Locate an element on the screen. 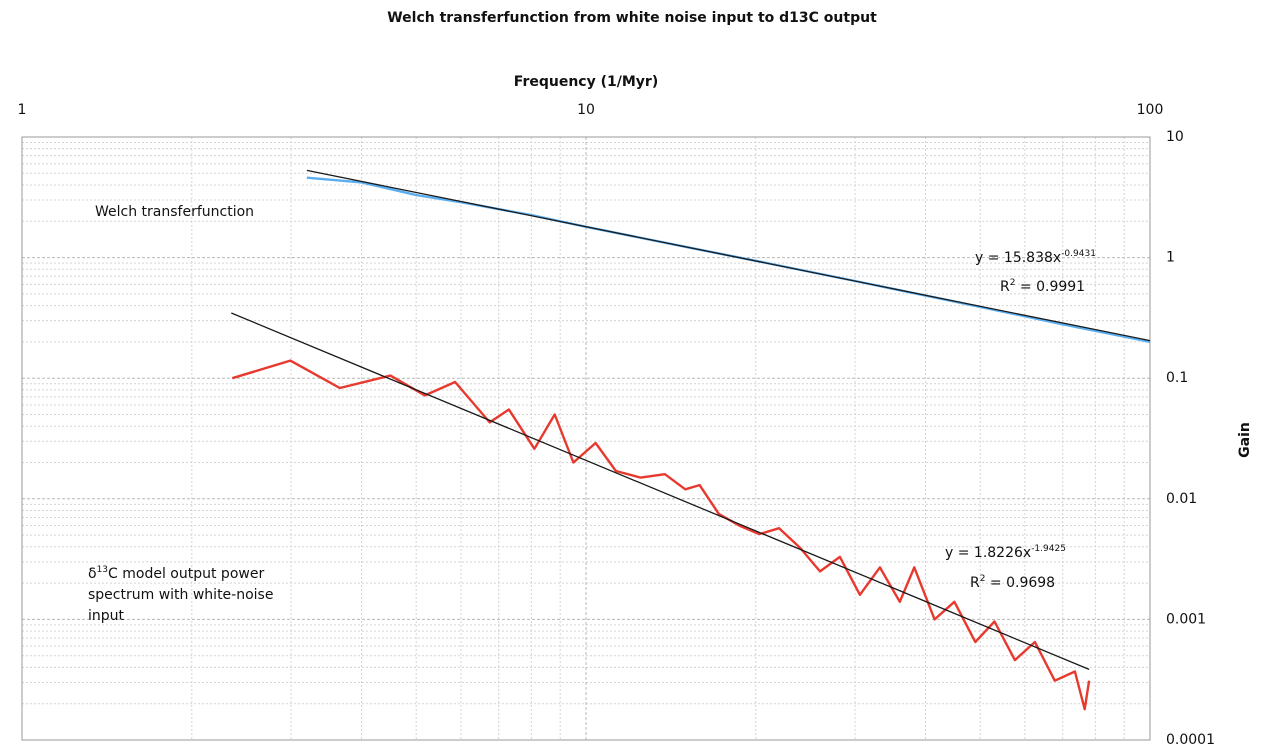  y-tick-label: 0.0001 is located at coordinates (1190, 740).